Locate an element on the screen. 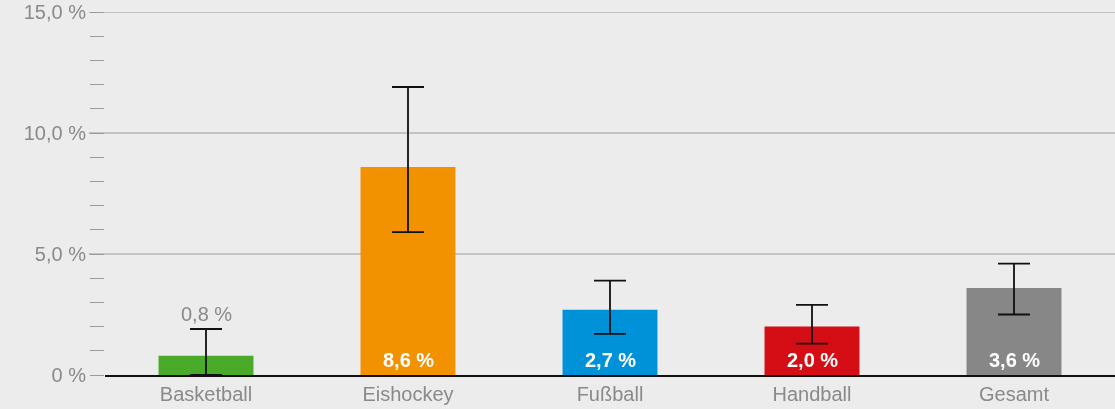 This screenshot has height=409, width=1115. x-tick-label: Fußball is located at coordinates (610, 394).